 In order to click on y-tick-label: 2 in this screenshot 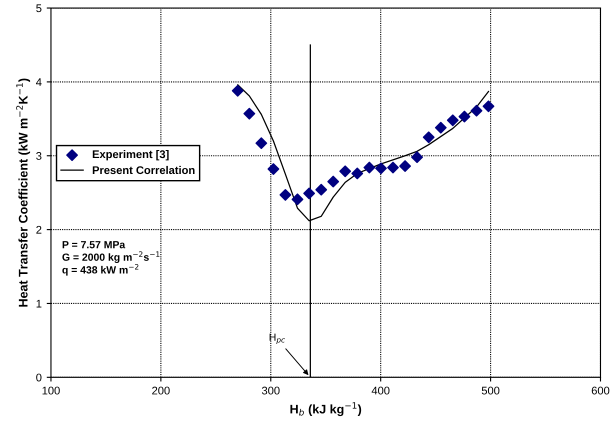, I will do `click(39, 230)`.